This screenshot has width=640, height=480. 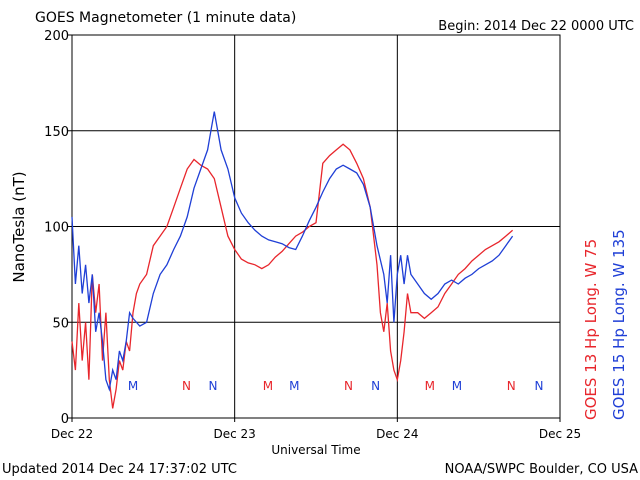 What do you see at coordinates (19, 226) in the screenshot?
I see `y-axis-label: NanoTesla (nT)` at bounding box center [19, 226].